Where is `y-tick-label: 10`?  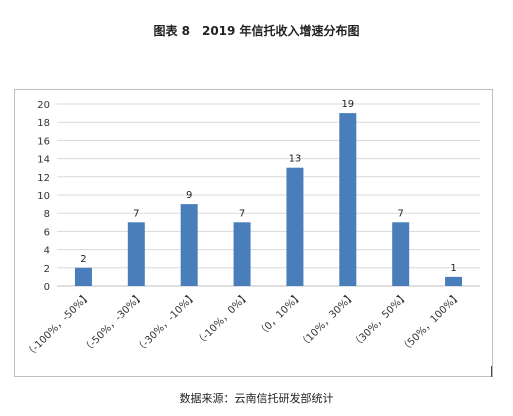 y-tick-label: 10 is located at coordinates (43, 196).